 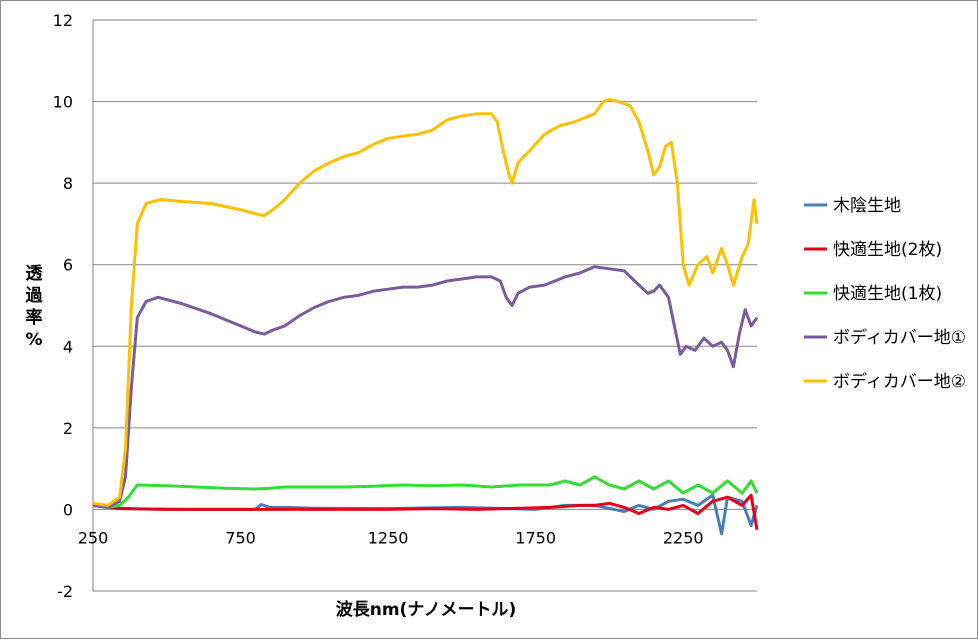 What do you see at coordinates (35, 273) in the screenshot?
I see `y-axis-title-char: 透` at bounding box center [35, 273].